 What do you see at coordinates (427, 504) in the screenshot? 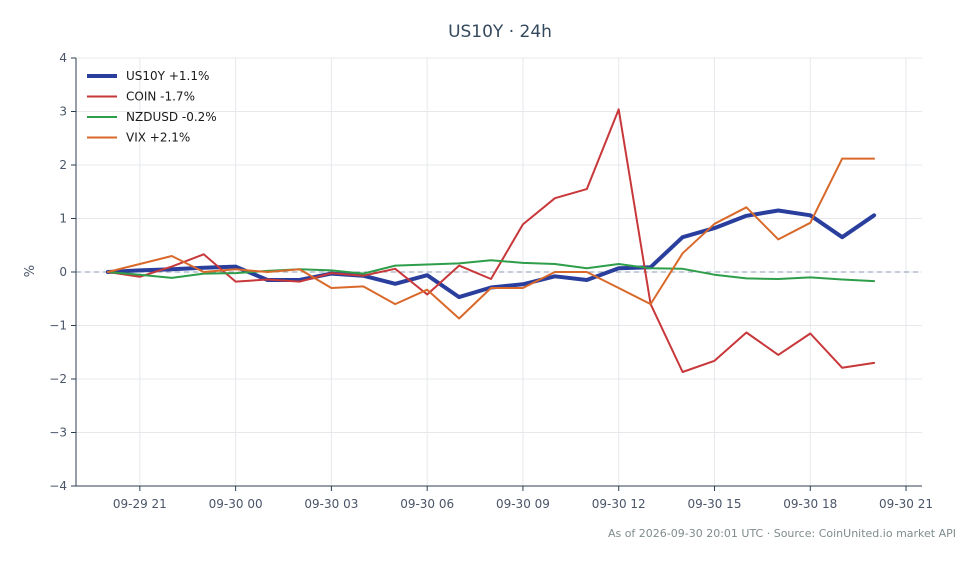
I see `x-tick-label: 09-30 06` at bounding box center [427, 504].